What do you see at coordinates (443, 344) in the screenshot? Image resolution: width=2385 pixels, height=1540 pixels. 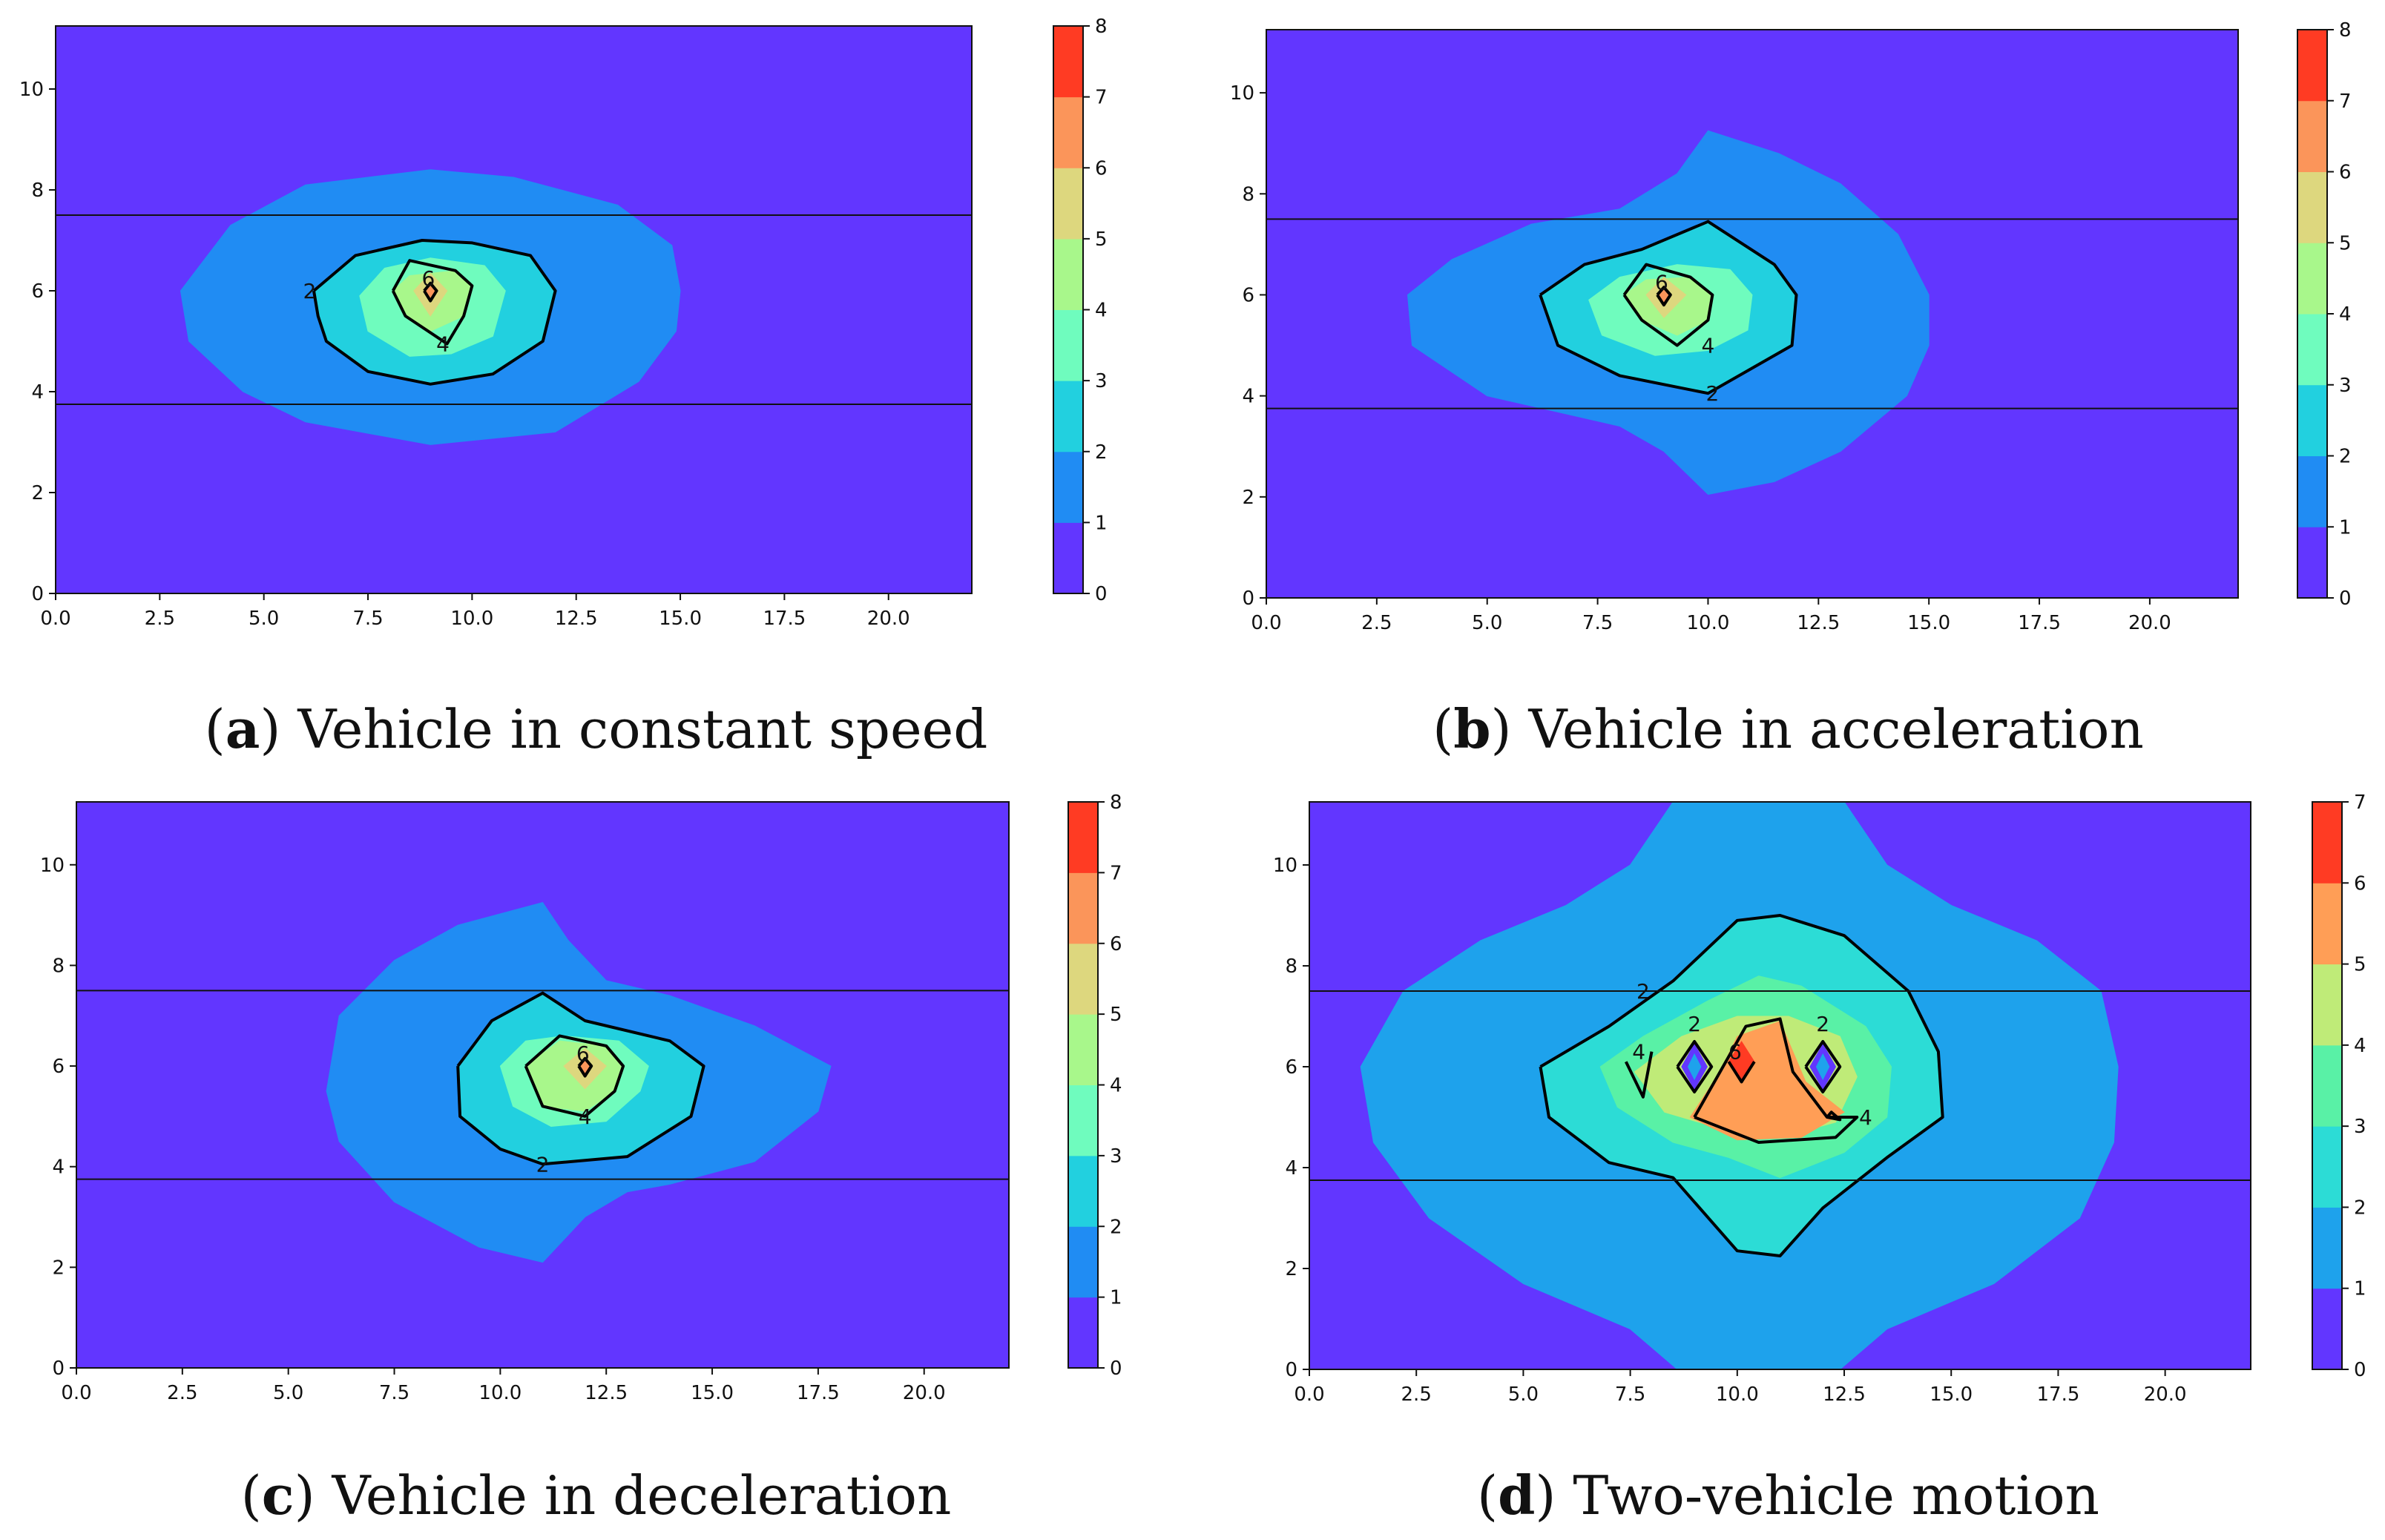 I see `contour-label: 4` at bounding box center [443, 344].